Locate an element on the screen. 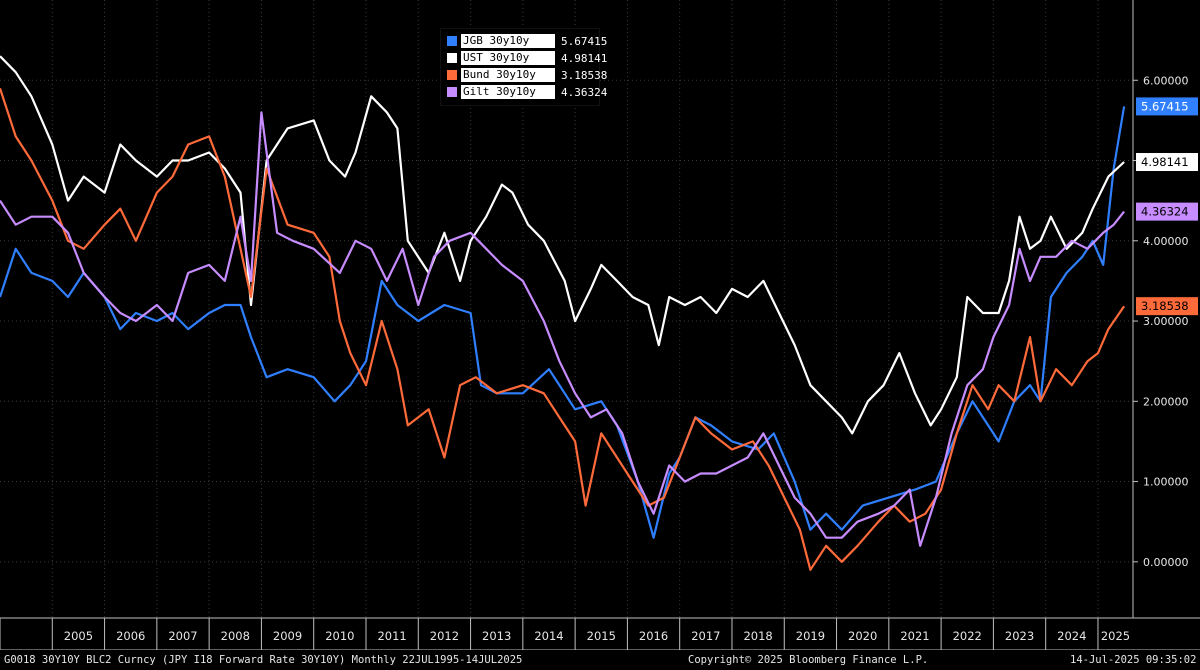  x-tick-label: 2025 is located at coordinates (1115, 636).